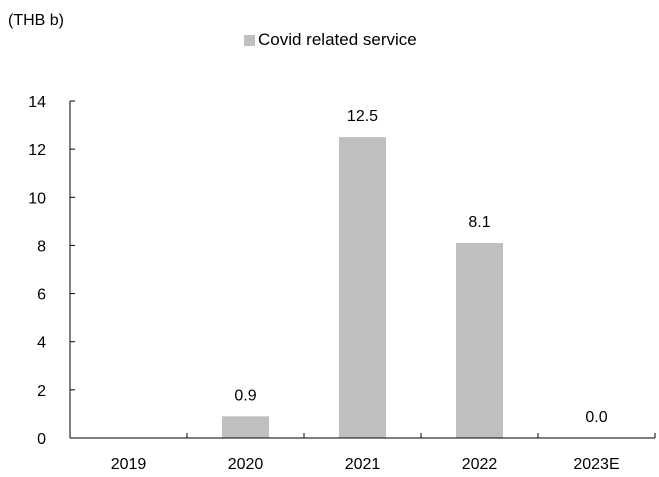  Describe the element at coordinates (596, 464) in the screenshot. I see `x-tick-label: 2023E` at that location.